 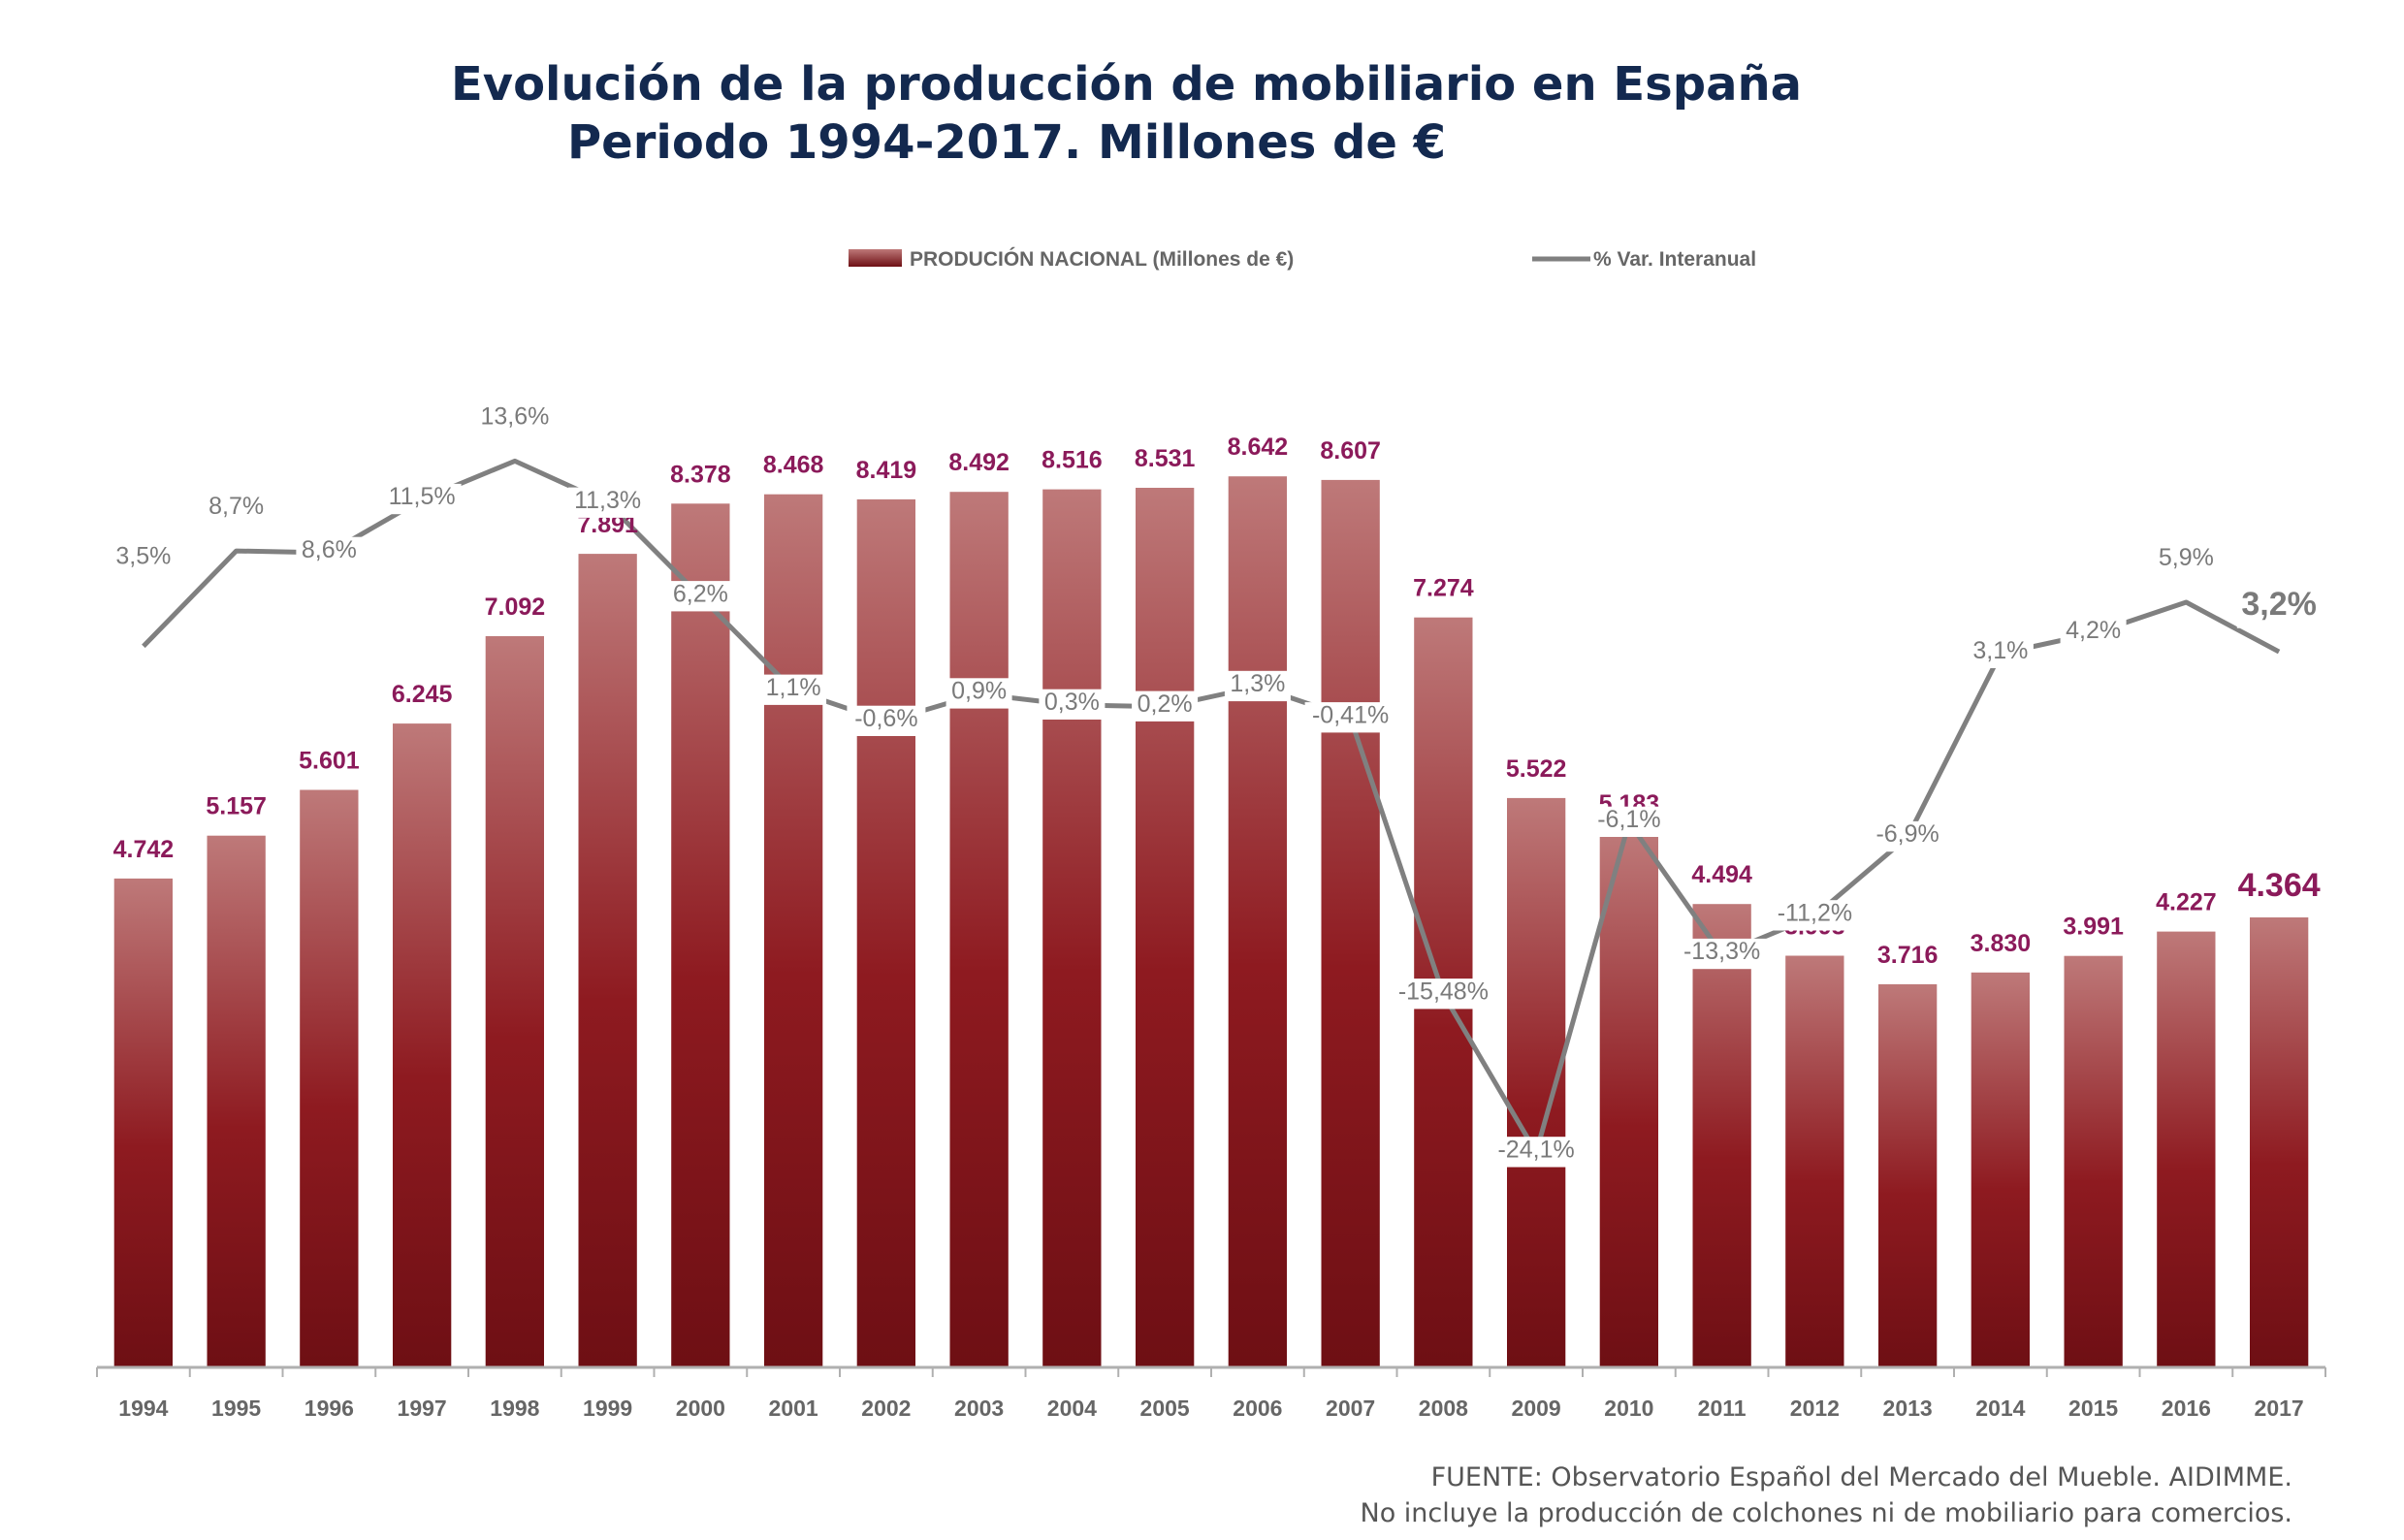 I want to click on bar-2007, so click(x=1350, y=923).